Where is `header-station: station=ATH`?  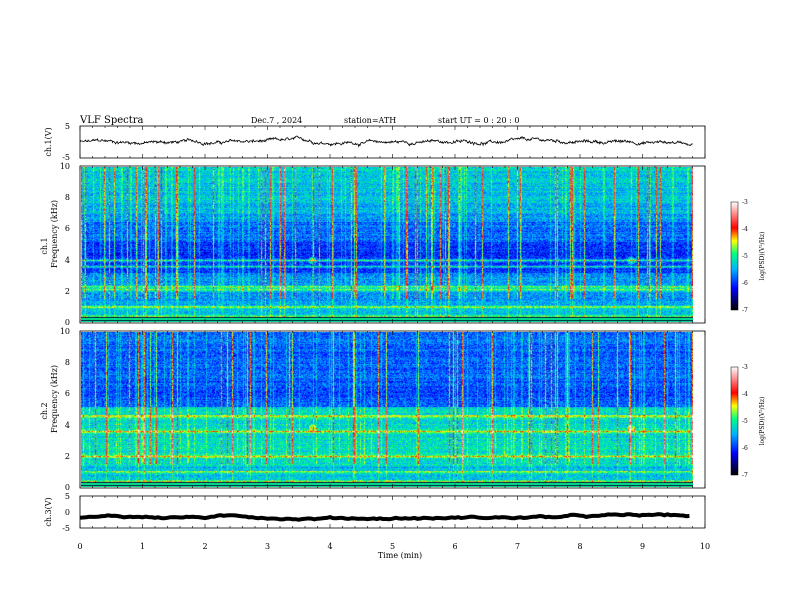 header-station: station=ATH is located at coordinates (370, 120).